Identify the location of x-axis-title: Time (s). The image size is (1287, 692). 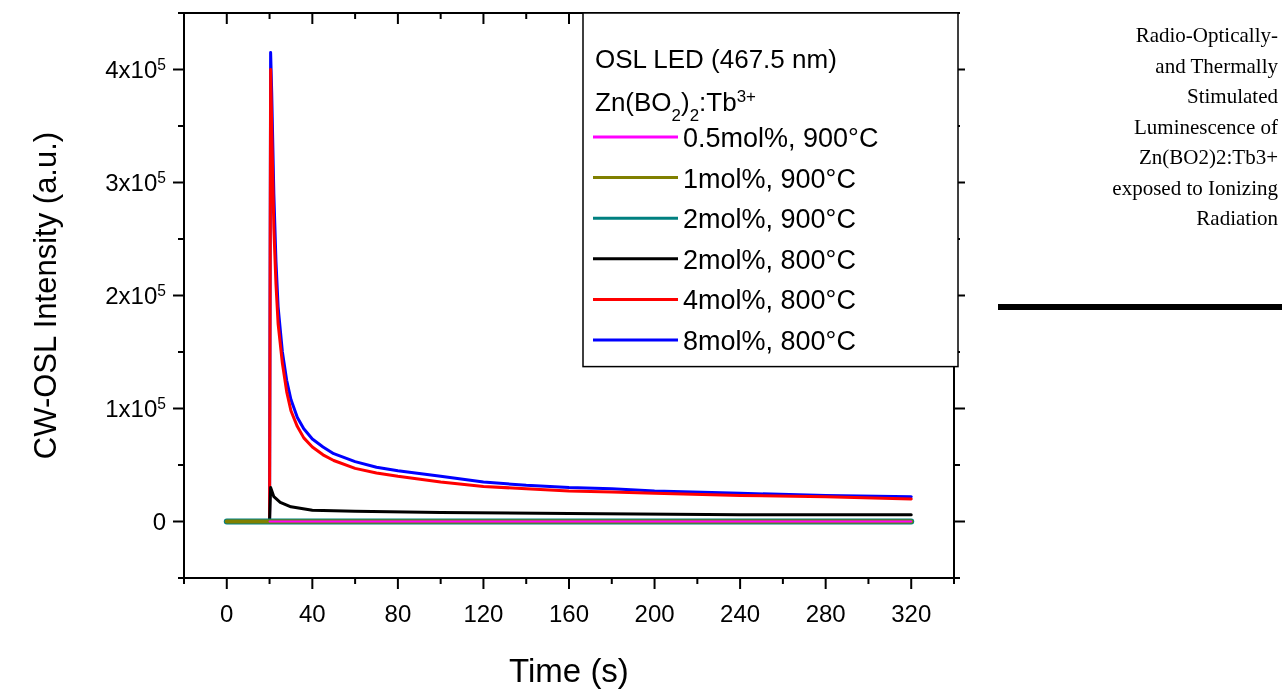
(569, 670).